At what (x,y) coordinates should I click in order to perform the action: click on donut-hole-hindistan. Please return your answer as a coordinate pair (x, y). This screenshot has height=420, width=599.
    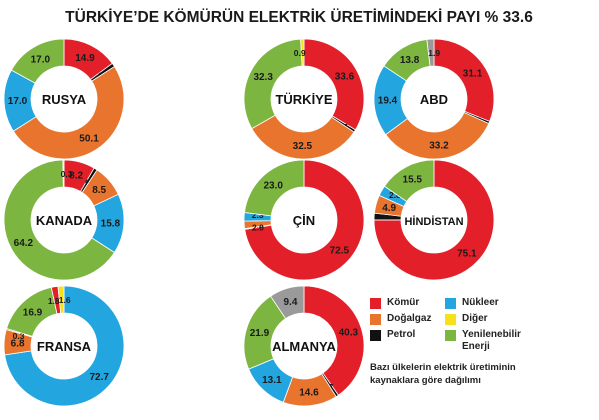
    Looking at the image, I should click on (434, 220).